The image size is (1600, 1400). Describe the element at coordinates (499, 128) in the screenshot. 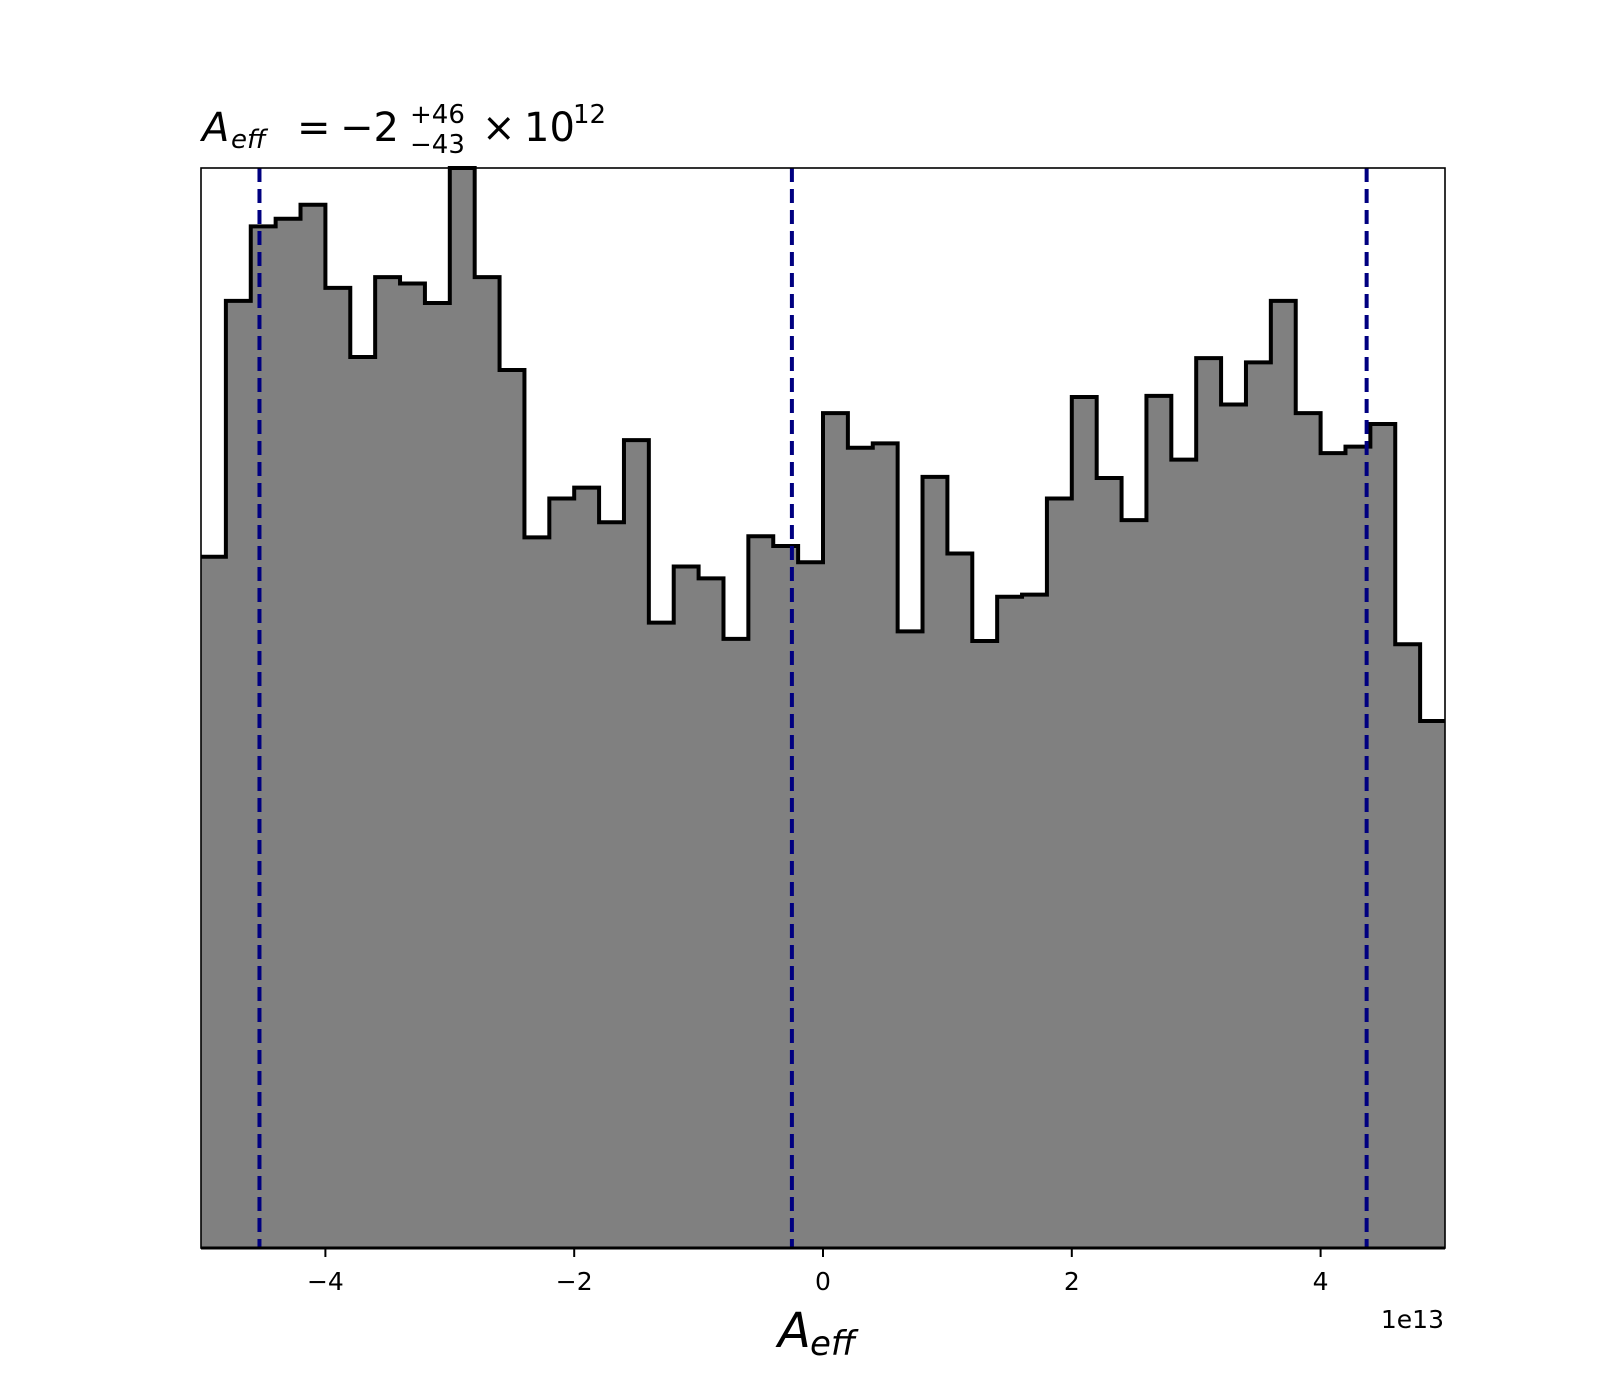

I see `title-times: ×` at that location.